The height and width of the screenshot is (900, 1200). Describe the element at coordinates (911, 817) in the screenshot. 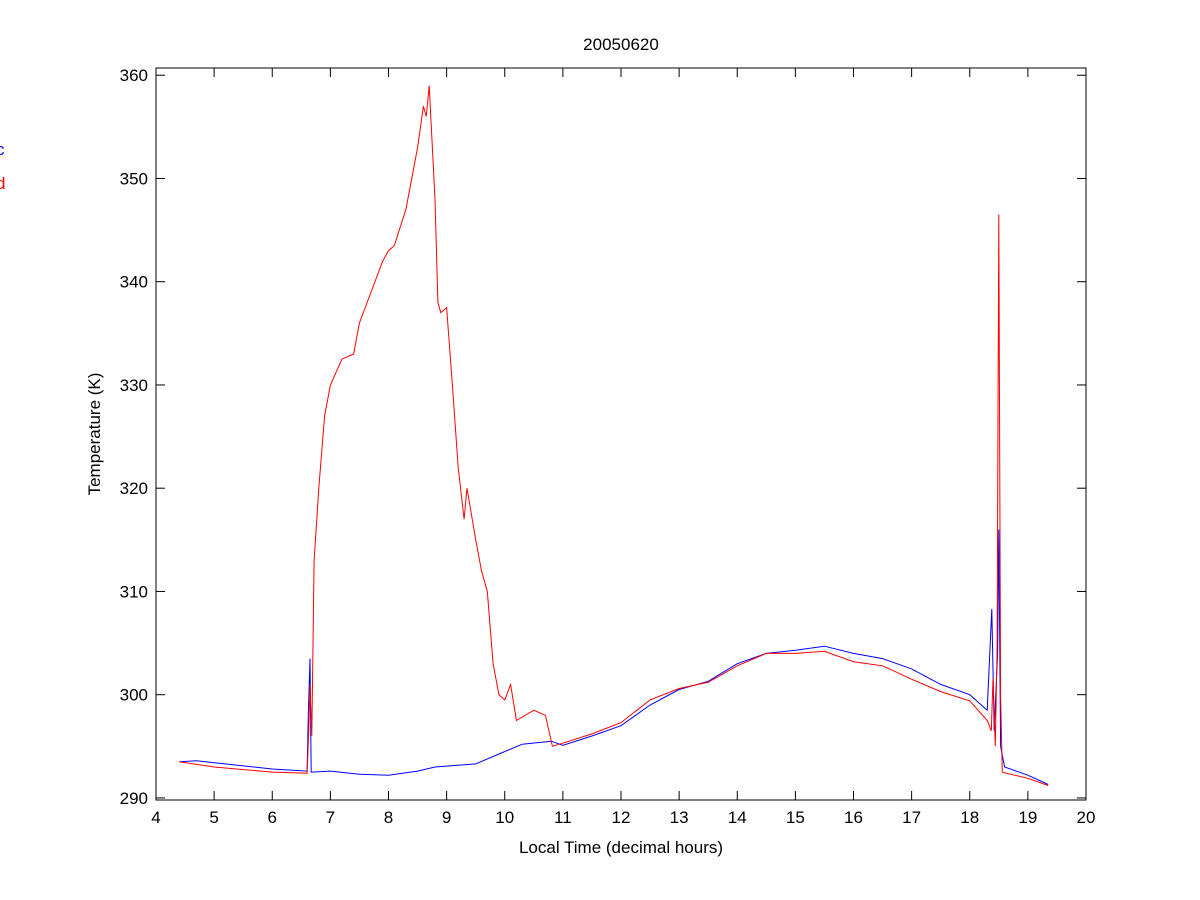

I see `x-tick-label: 17` at that location.